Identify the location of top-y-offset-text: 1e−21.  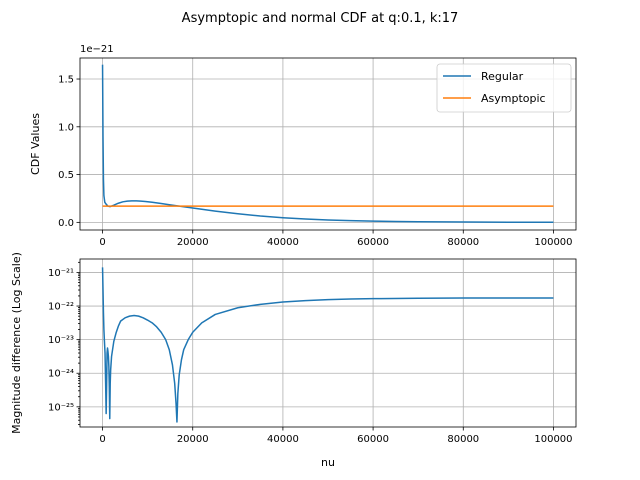
(97, 49).